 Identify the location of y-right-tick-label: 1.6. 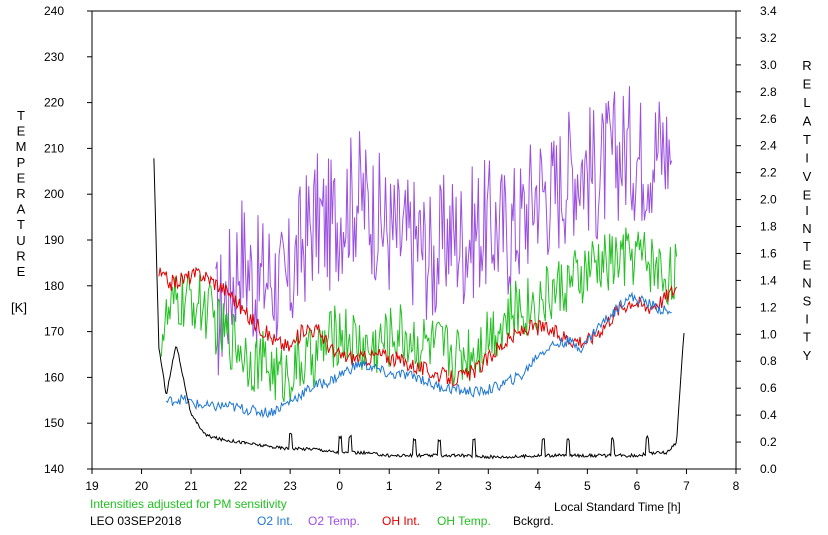
(768, 253).